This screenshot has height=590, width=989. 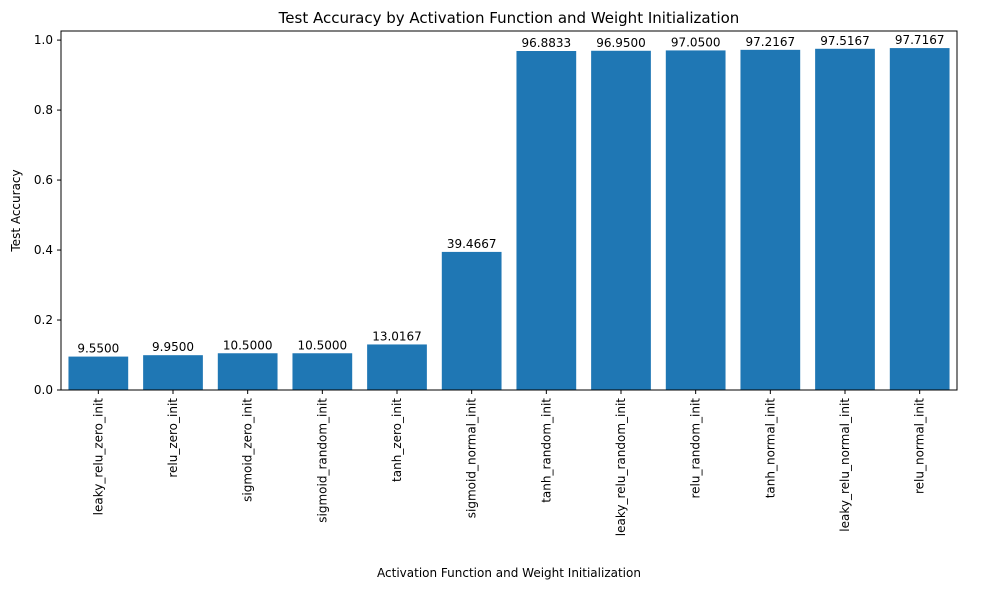 I want to click on bar-leaky_relu_random_init, so click(x=621, y=220).